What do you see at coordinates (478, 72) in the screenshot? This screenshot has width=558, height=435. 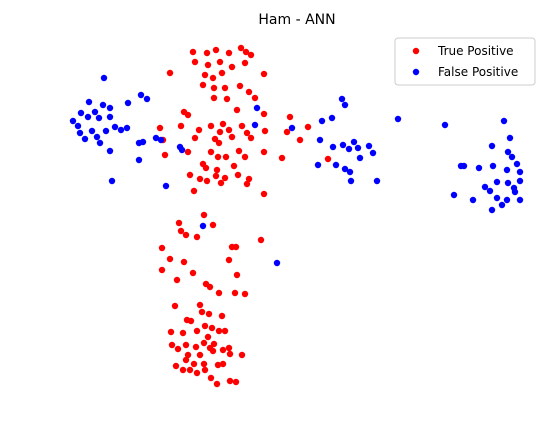 I see `legend-label-false-positive: False Positive` at bounding box center [478, 72].